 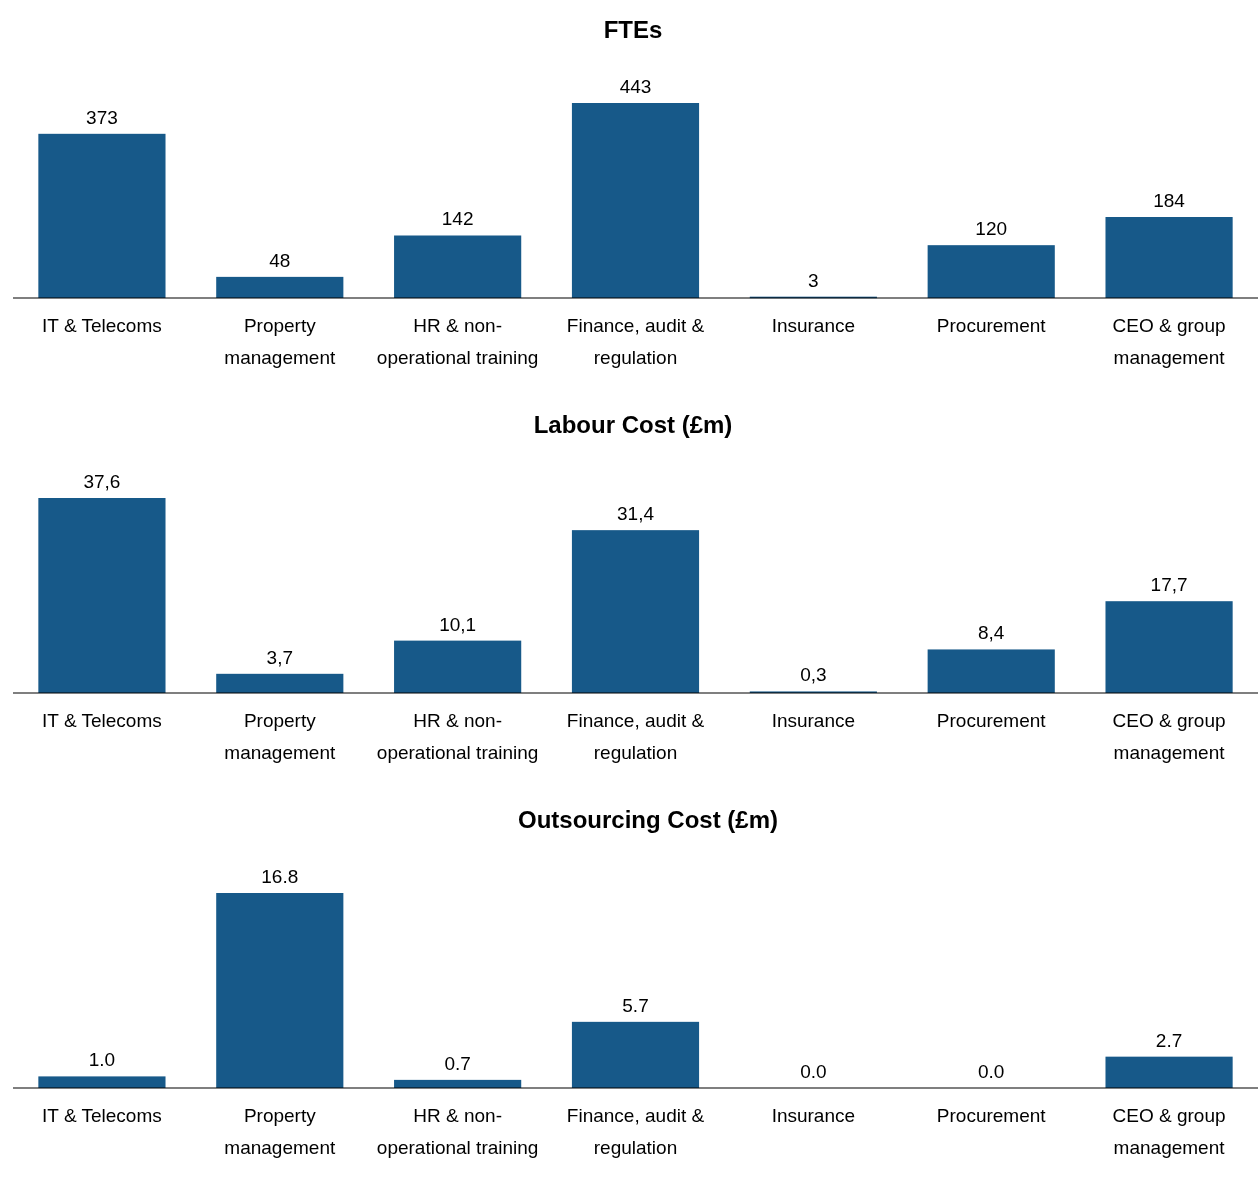 I want to click on data-label: 184, so click(x=1169, y=201).